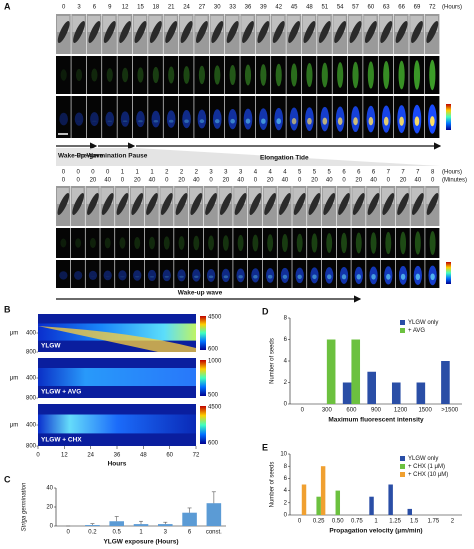 The height and width of the screenshot is (549, 474). What do you see at coordinates (319, 522) in the screenshot?
I see `x-tick-label: 0.25` at bounding box center [319, 522].